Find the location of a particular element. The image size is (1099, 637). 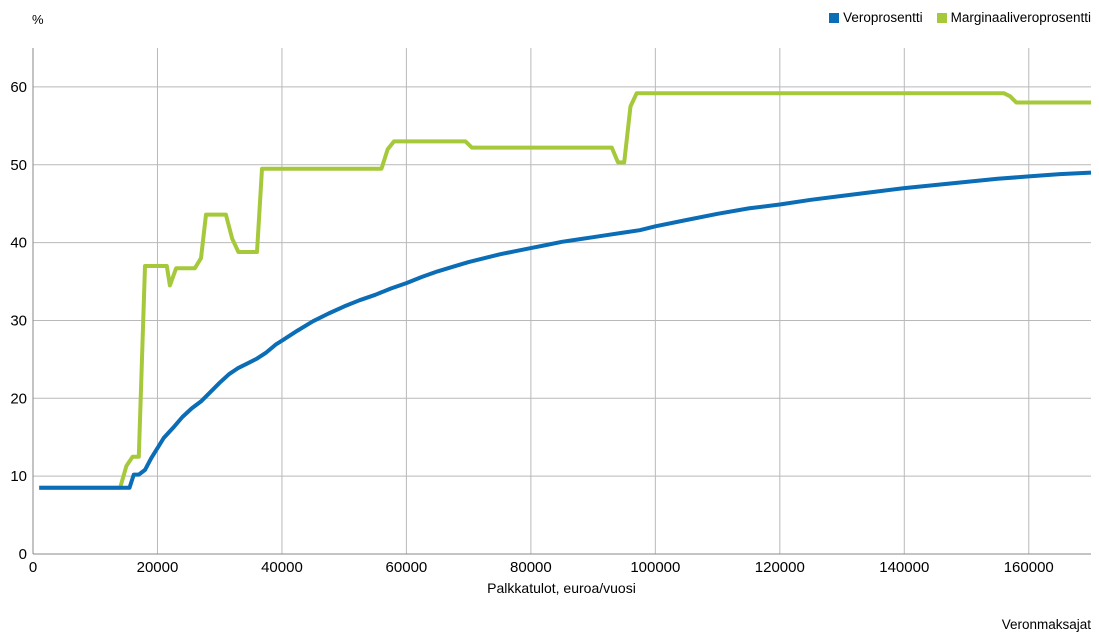

y-tick-label-60: 60 is located at coordinates (18, 87).